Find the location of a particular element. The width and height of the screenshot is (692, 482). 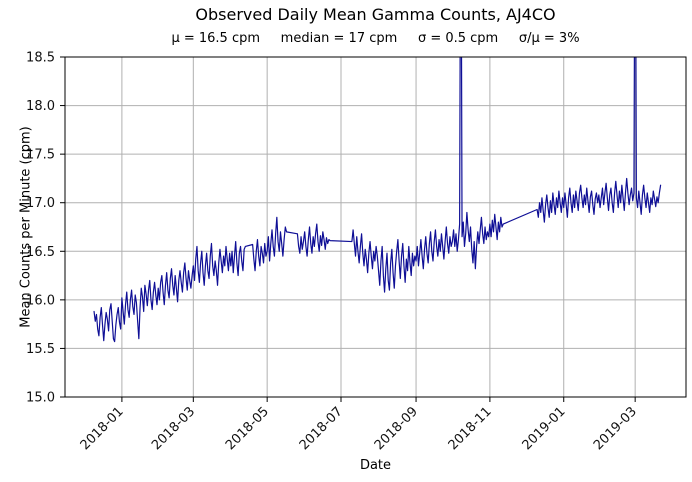

x-tick-label: 2019-03 is located at coordinates (615, 428).